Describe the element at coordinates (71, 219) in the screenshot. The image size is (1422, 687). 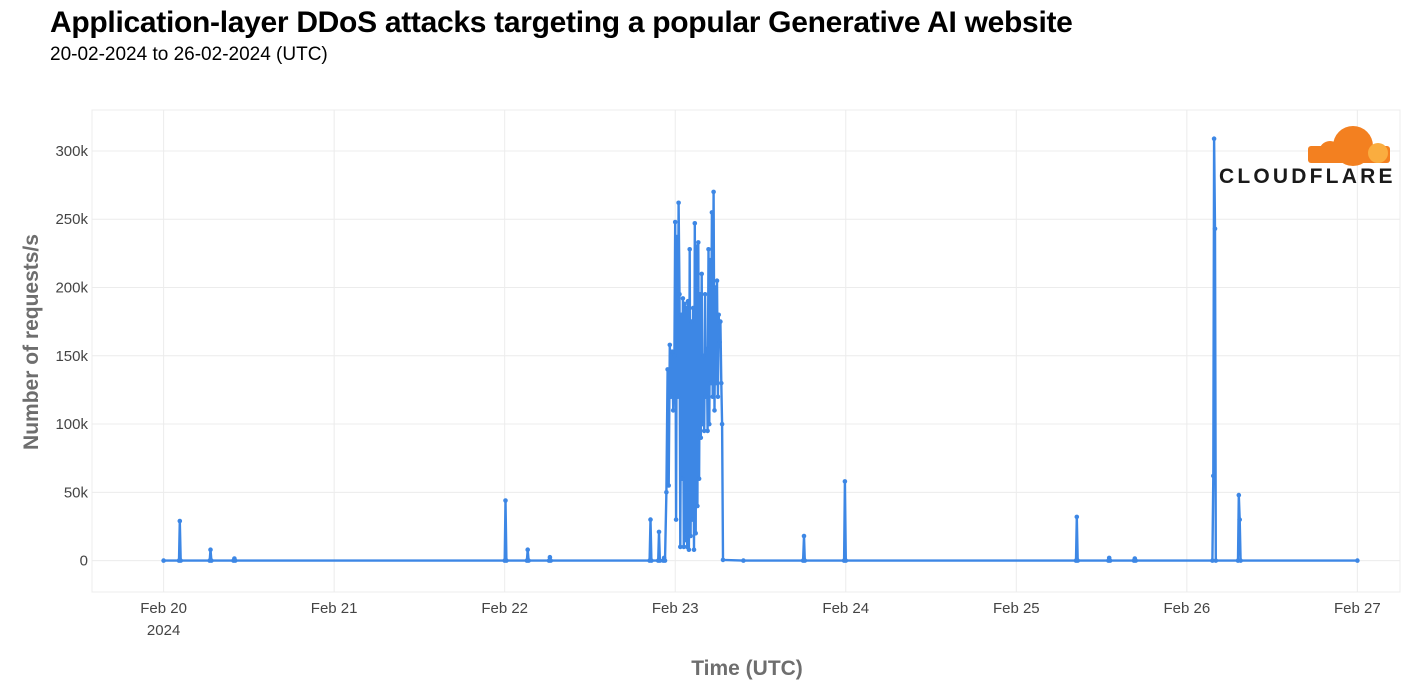
I see `y-tick-label: 250k` at that location.